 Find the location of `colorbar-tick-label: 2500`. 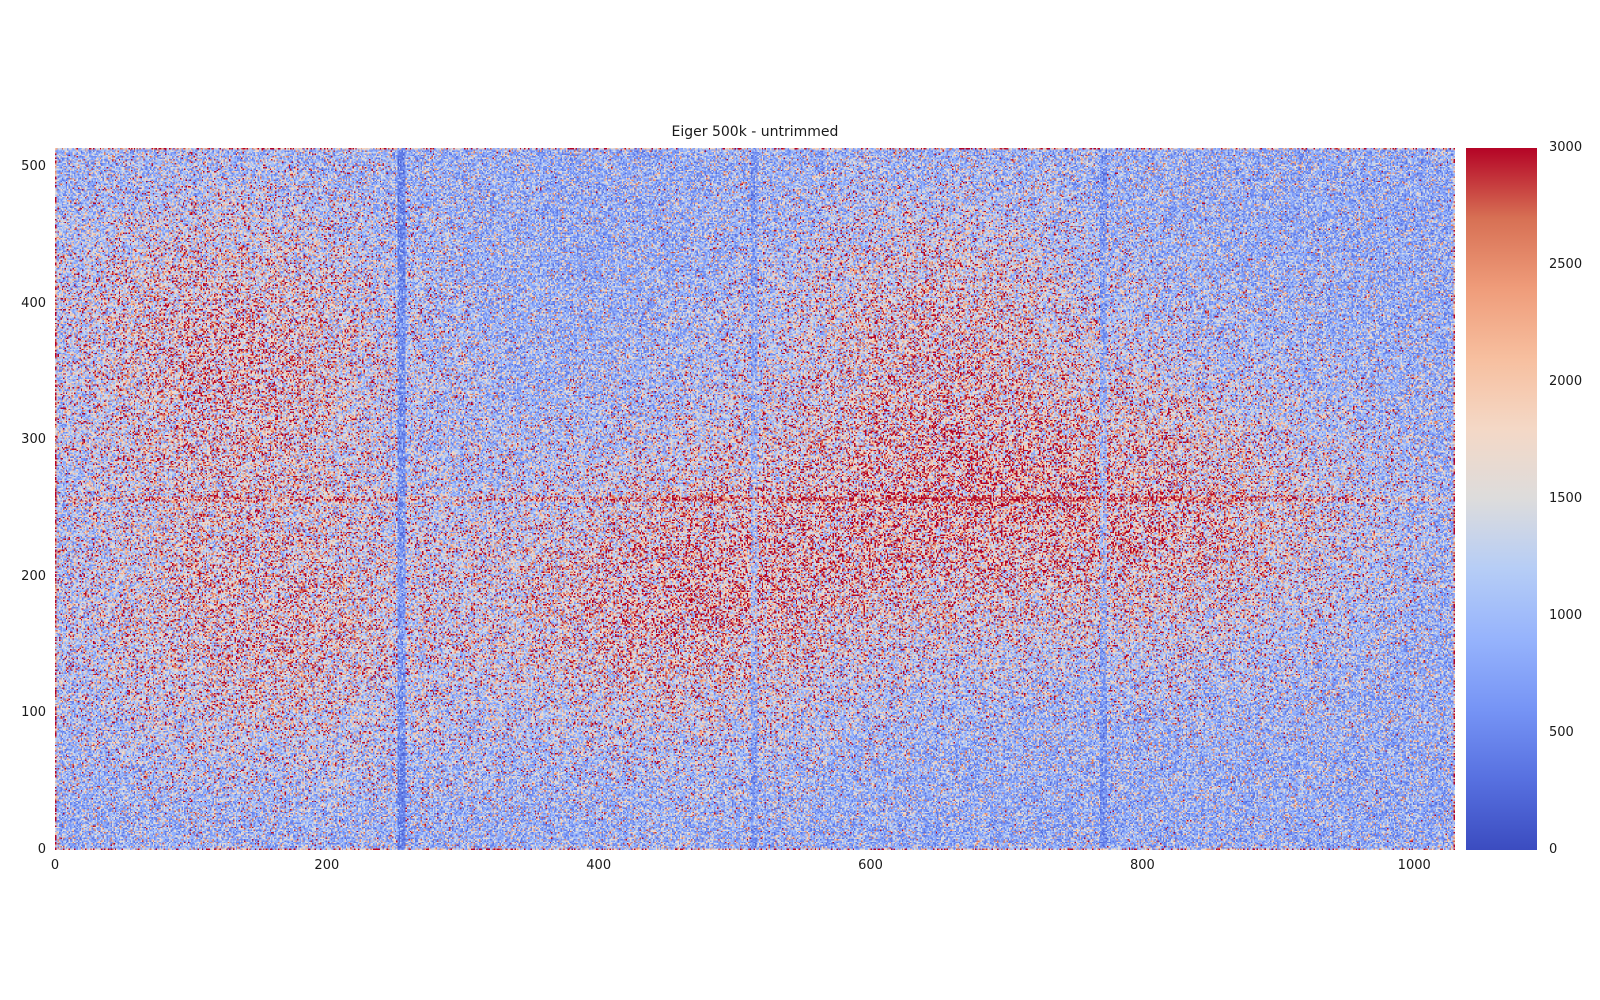

colorbar-tick-label: 2500 is located at coordinates (1566, 264).